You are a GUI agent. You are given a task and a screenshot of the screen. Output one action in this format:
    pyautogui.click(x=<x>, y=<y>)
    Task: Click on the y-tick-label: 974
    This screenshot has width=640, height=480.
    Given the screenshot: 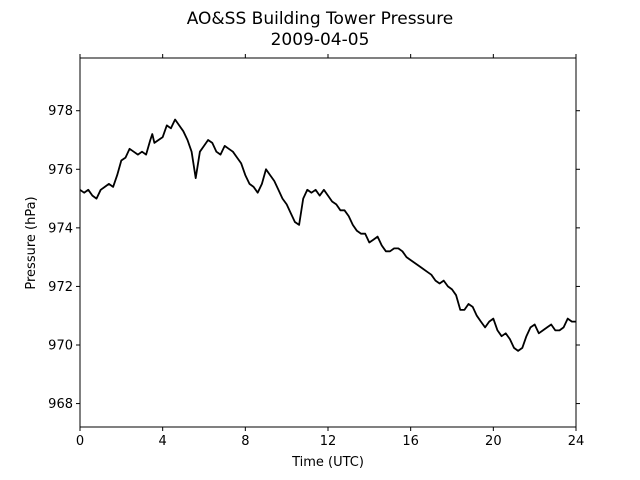 What is the action you would take?
    pyautogui.click(x=60, y=228)
    